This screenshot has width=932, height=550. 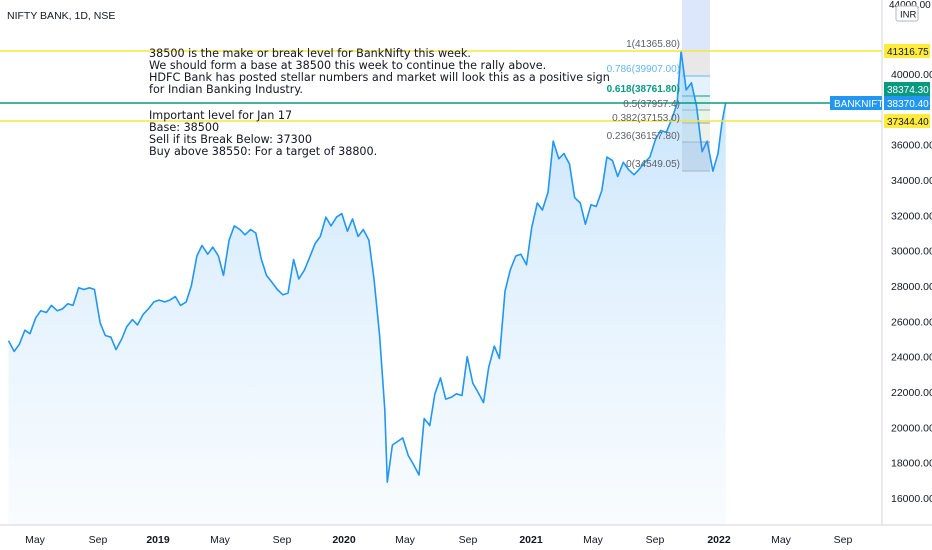 I want to click on price-tag-symbol, so click(x=907, y=103).